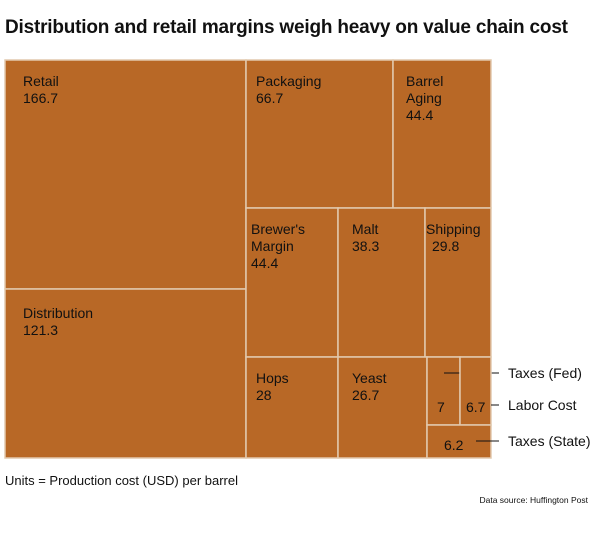  Describe the element at coordinates (419, 115) in the screenshot. I see `value-label-barrel-aging: 44.4` at that location.